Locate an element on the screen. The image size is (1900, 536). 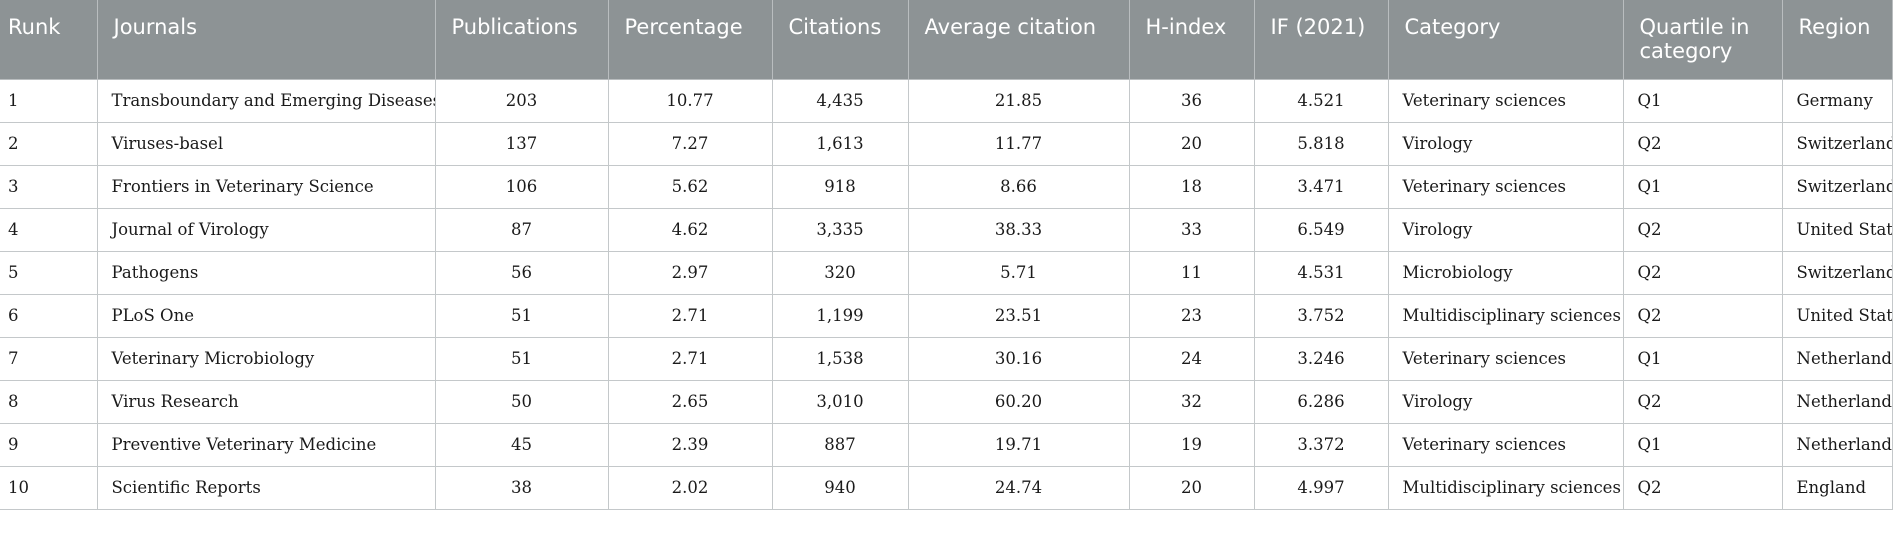
cell-avg-citation: 23.51 is located at coordinates (1018, 315).